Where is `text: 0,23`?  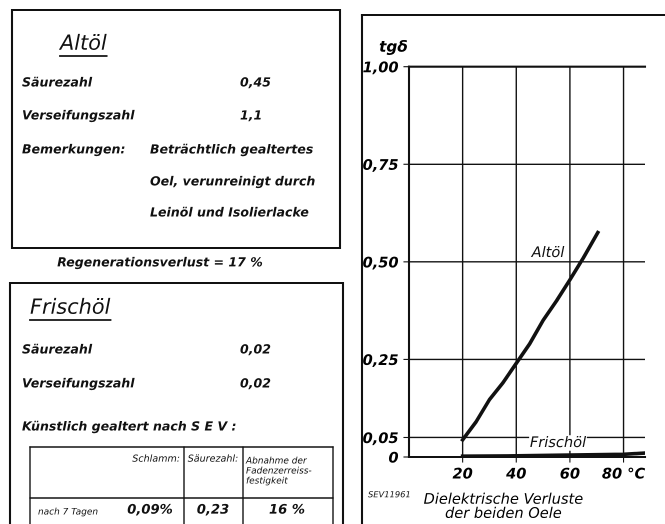 text: 0,23 is located at coordinates (212, 510).